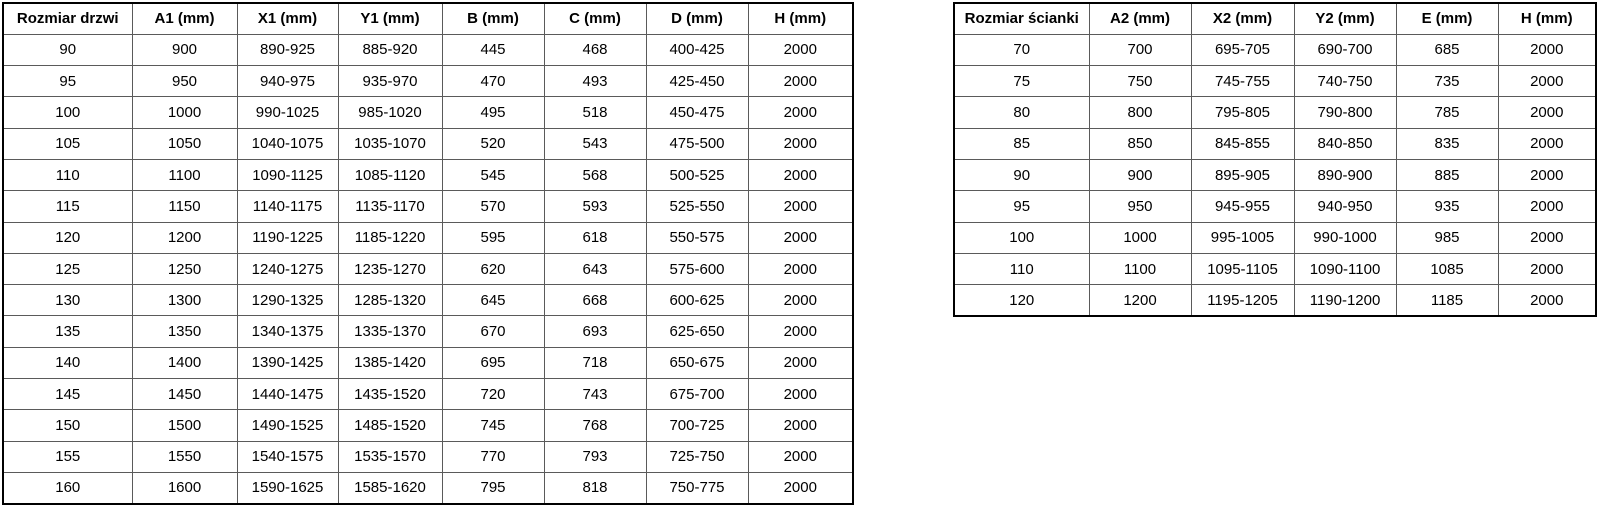 This screenshot has width=1600, height=514. I want to click on table-cell: 1135-1170, so click(390, 206).